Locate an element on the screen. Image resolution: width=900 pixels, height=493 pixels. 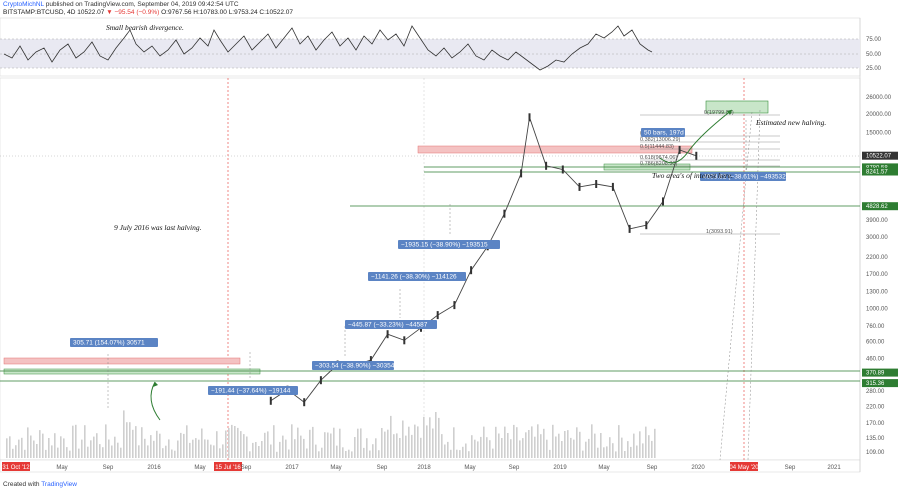
price-axis-label: 2200.00 is located at coordinates (877, 258).